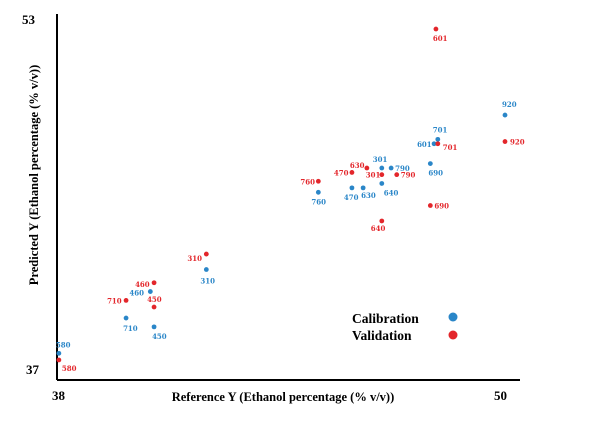 The width and height of the screenshot is (591, 422). Describe the element at coordinates (207, 281) in the screenshot. I see `calibration-label-310: 310` at that location.